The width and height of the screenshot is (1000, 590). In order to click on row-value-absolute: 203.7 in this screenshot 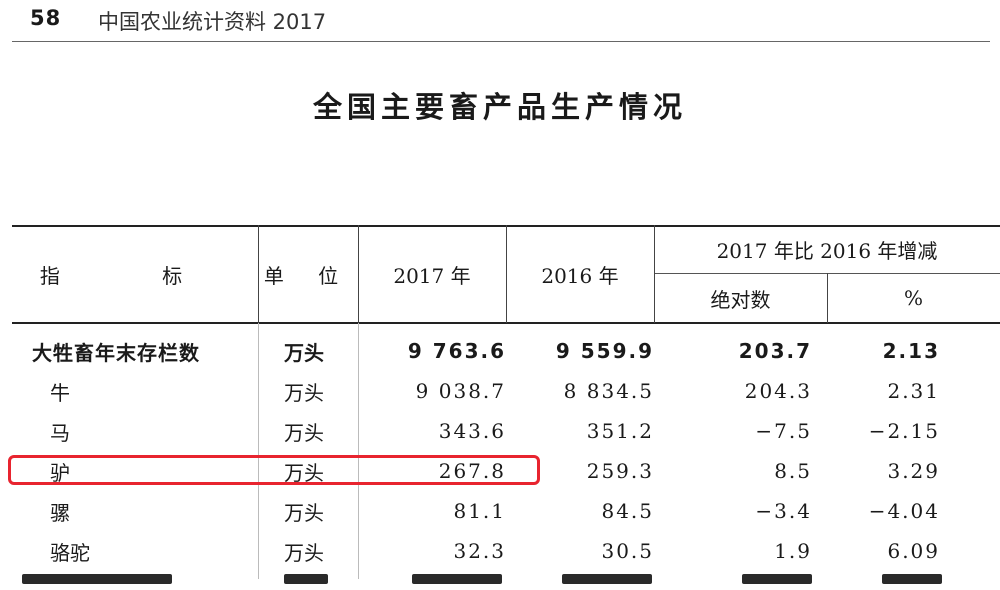, I will do `click(775, 351)`.